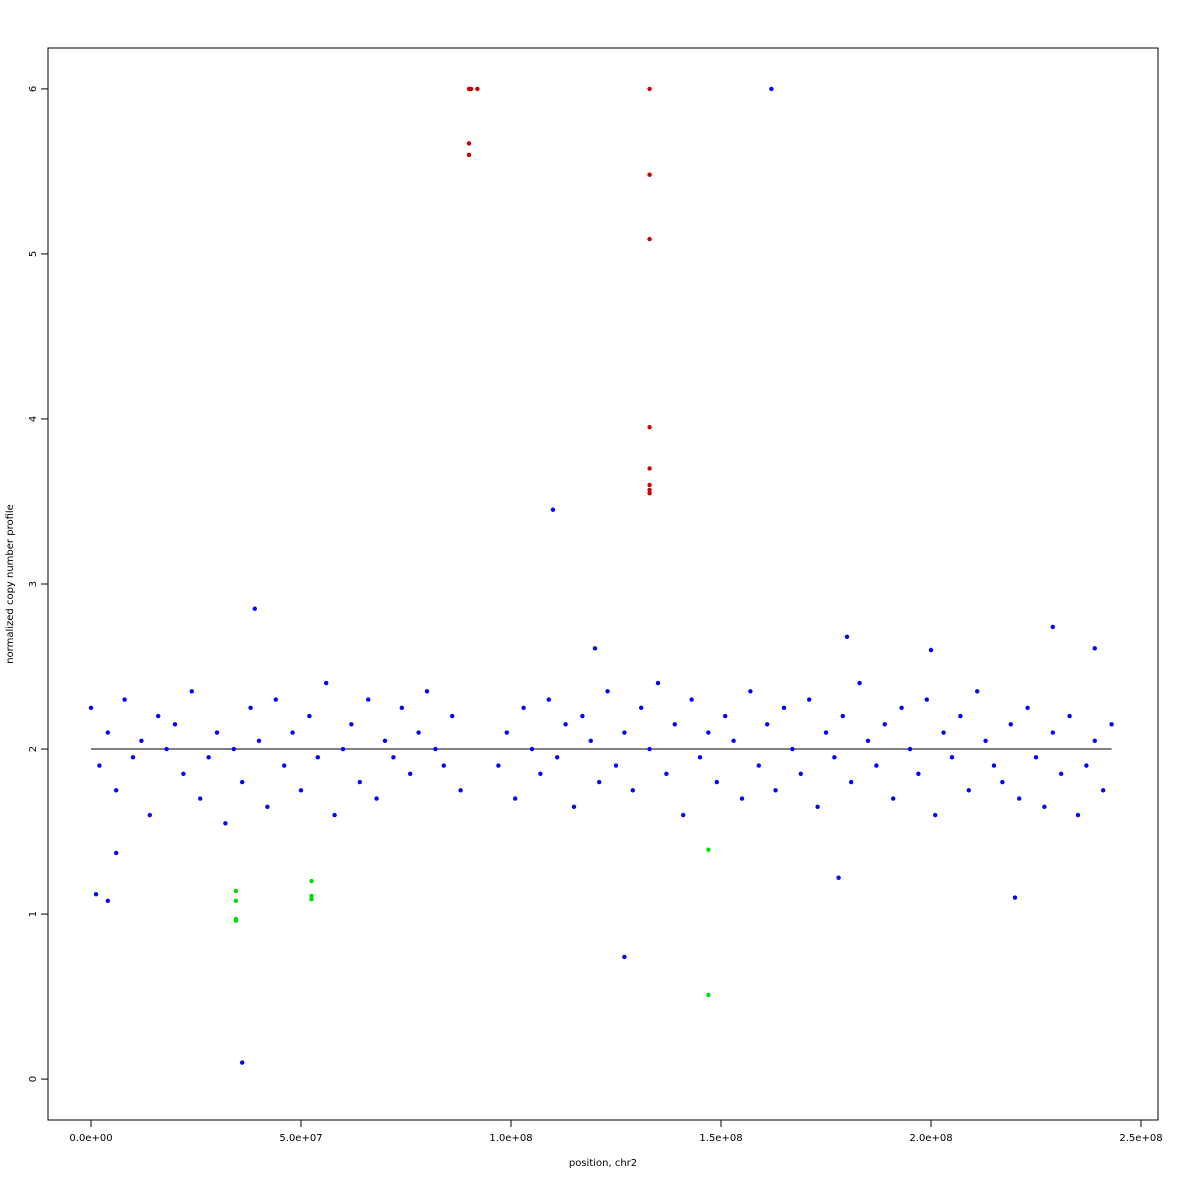  What do you see at coordinates (1140, 1138) in the screenshot?
I see `x-tick-label: 2.5e+08` at bounding box center [1140, 1138].